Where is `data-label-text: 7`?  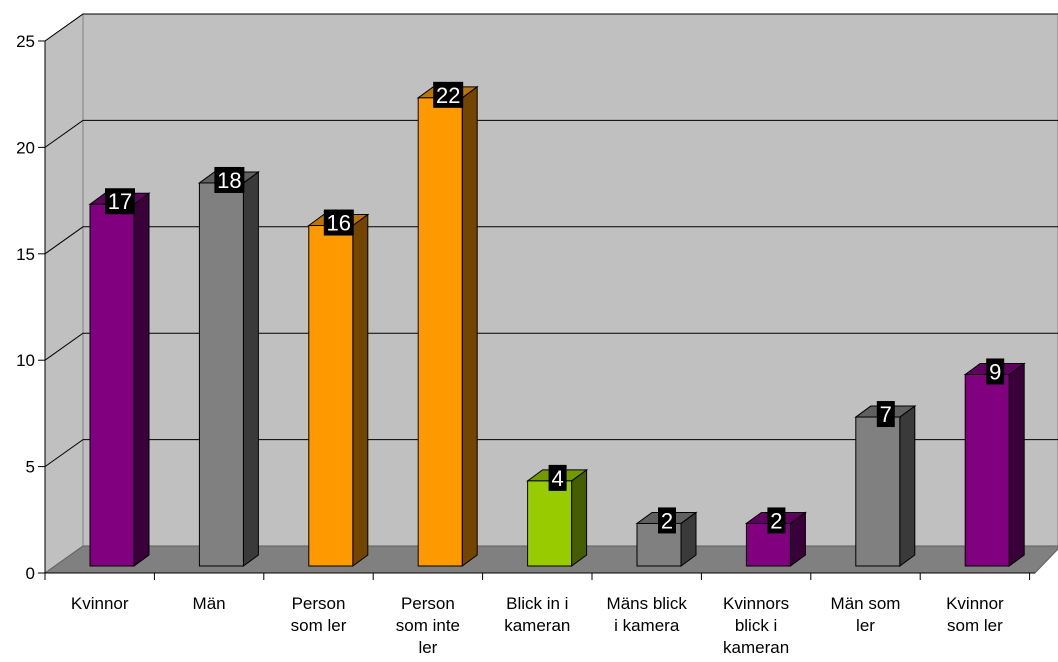
data-label-text: 7 is located at coordinates (886, 414).